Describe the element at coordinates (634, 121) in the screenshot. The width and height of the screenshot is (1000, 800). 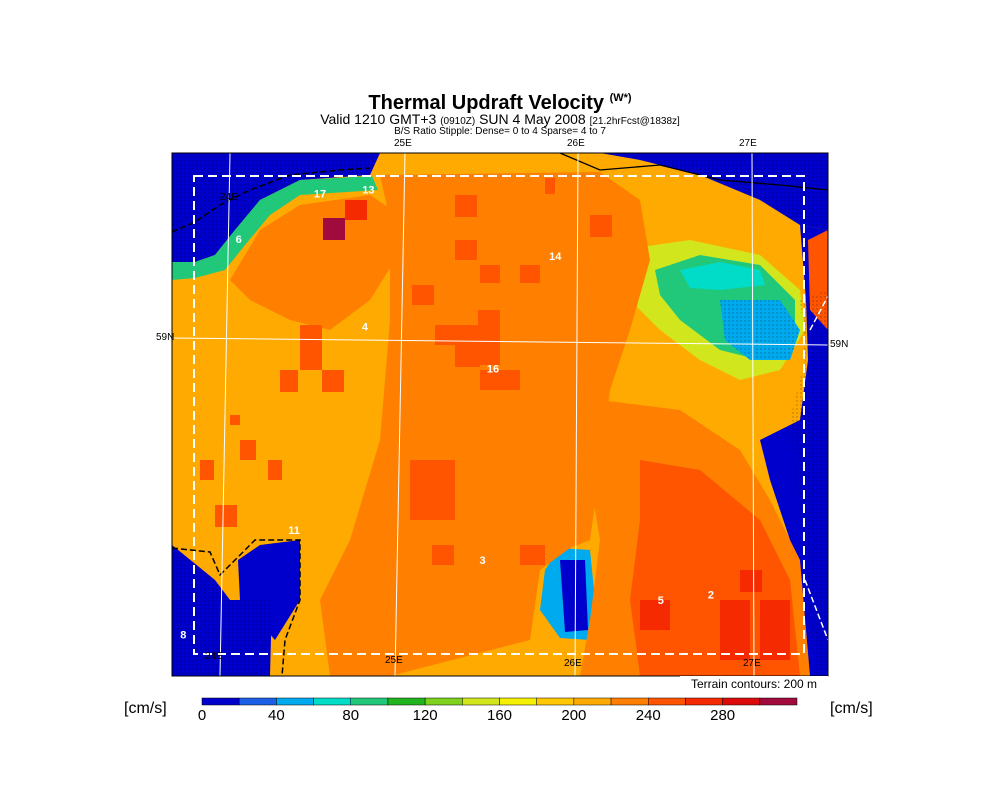
I see `forecast-info: [21.2hrFcst@1838z]` at that location.